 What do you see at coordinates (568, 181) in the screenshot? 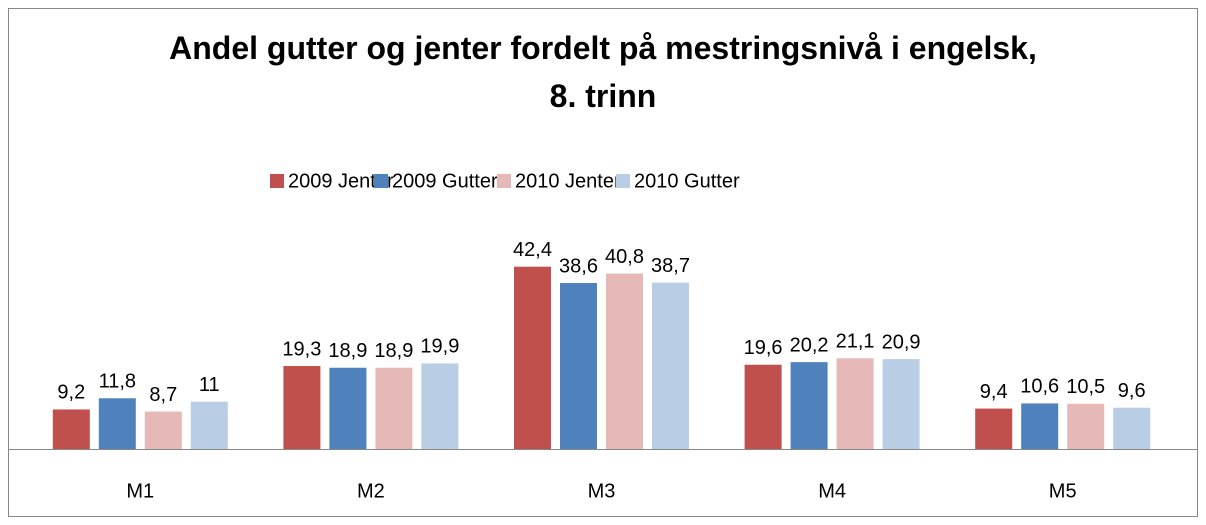
I see `legend-label: 2010 Jenter` at bounding box center [568, 181].